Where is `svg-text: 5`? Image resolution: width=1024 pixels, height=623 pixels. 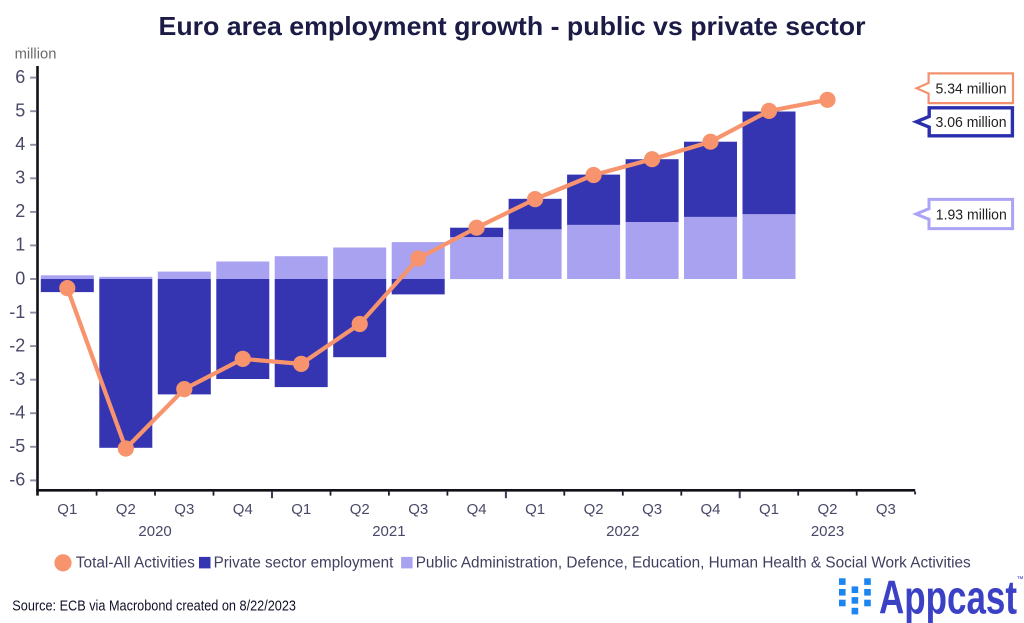 svg-text: 5 is located at coordinates (20, 111).